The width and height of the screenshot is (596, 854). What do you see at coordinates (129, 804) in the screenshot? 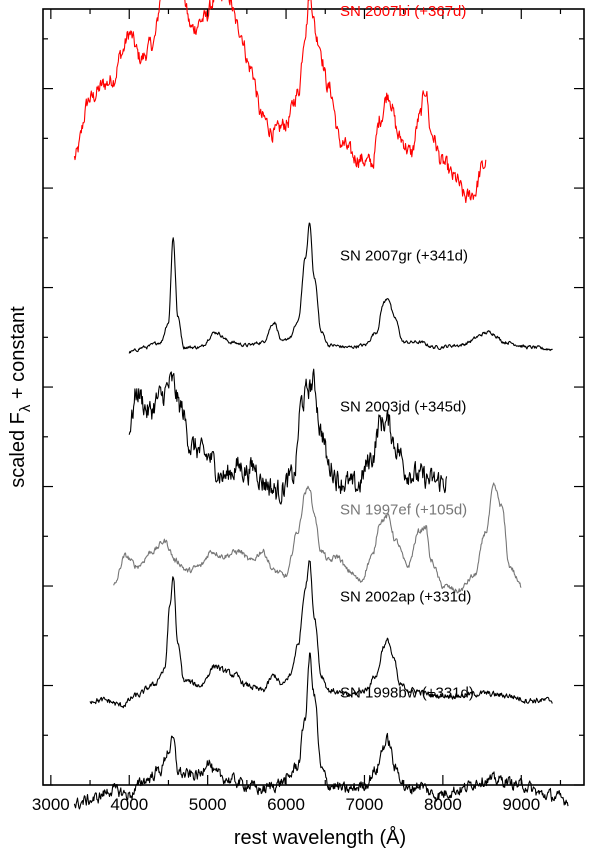
I see `x-tick-label: 4000` at bounding box center [129, 804].